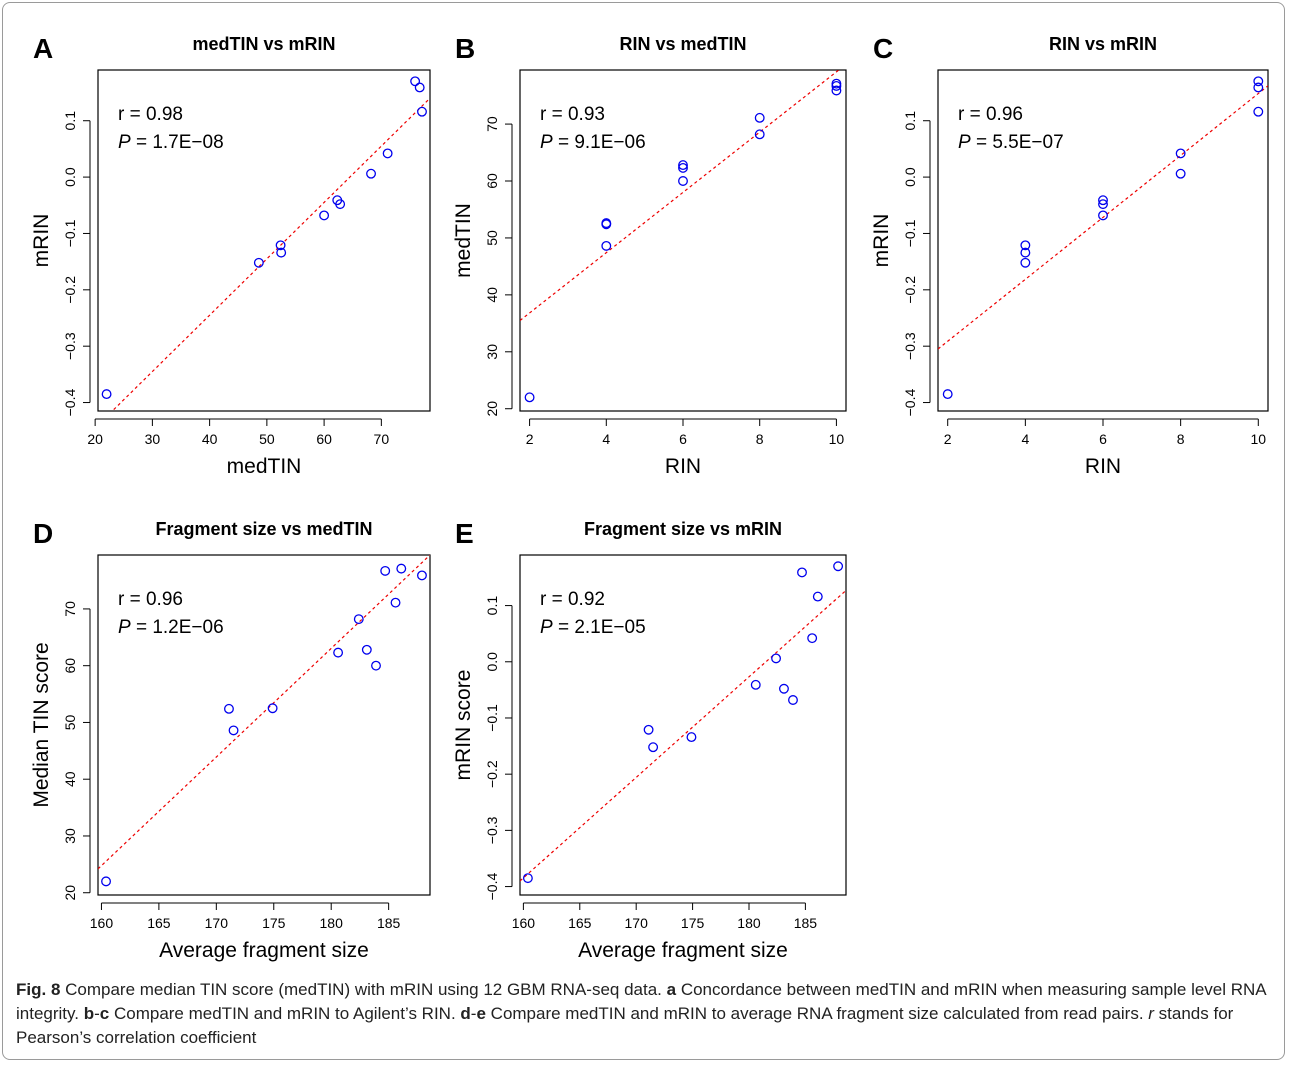  I want to click on y-tick-label: 0.1, so click(70, 121).